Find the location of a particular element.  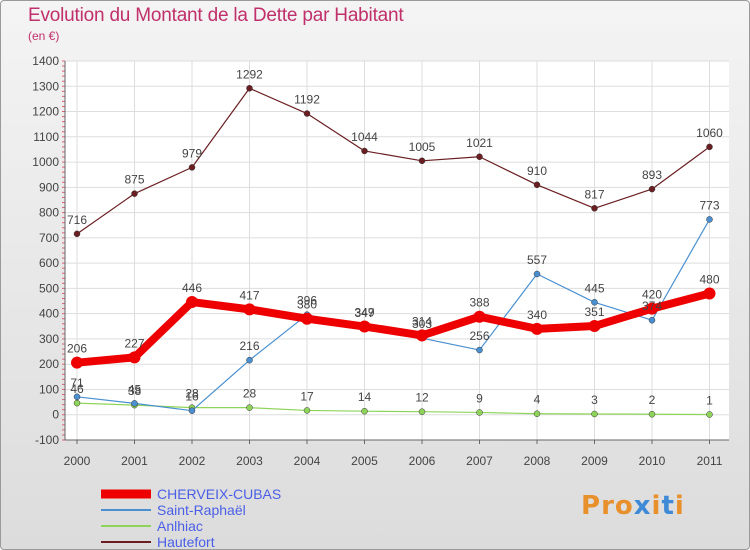

data-label-anlhiac: 12 is located at coordinates (422, 398).